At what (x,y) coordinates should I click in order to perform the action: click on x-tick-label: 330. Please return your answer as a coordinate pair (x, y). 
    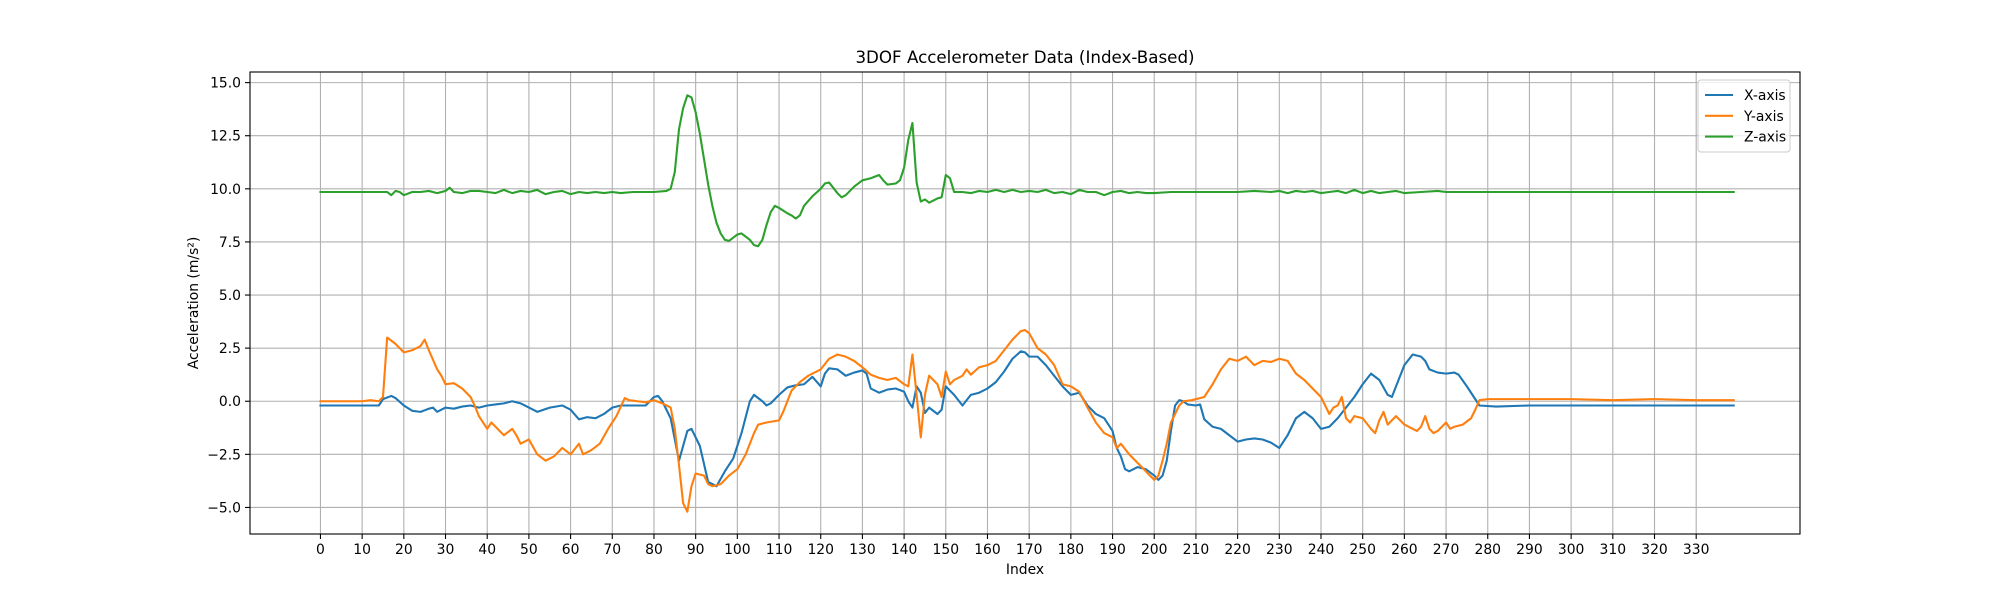
    Looking at the image, I should click on (1696, 550).